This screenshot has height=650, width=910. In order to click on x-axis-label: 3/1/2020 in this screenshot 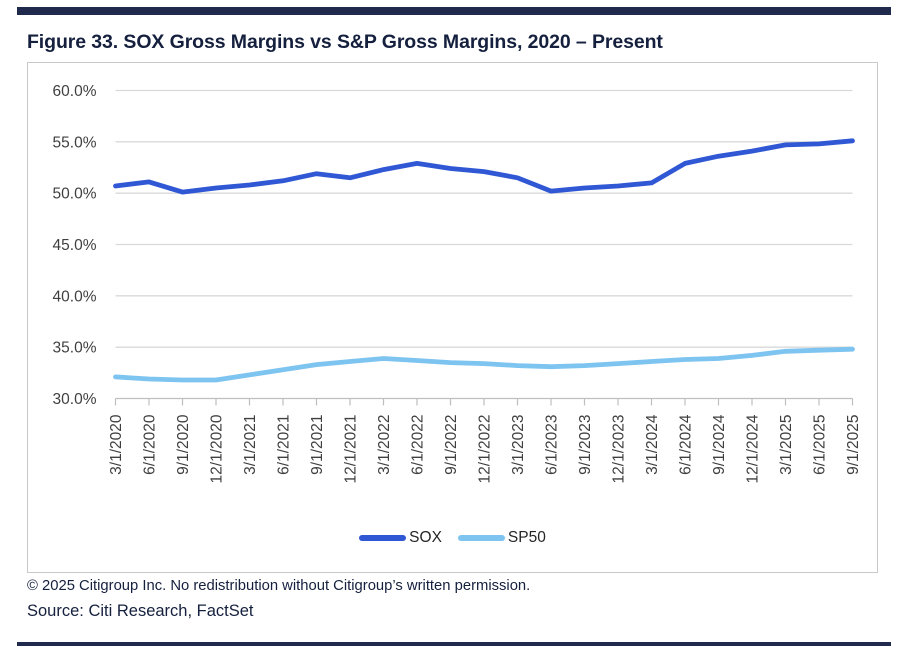, I will do `click(116, 444)`.